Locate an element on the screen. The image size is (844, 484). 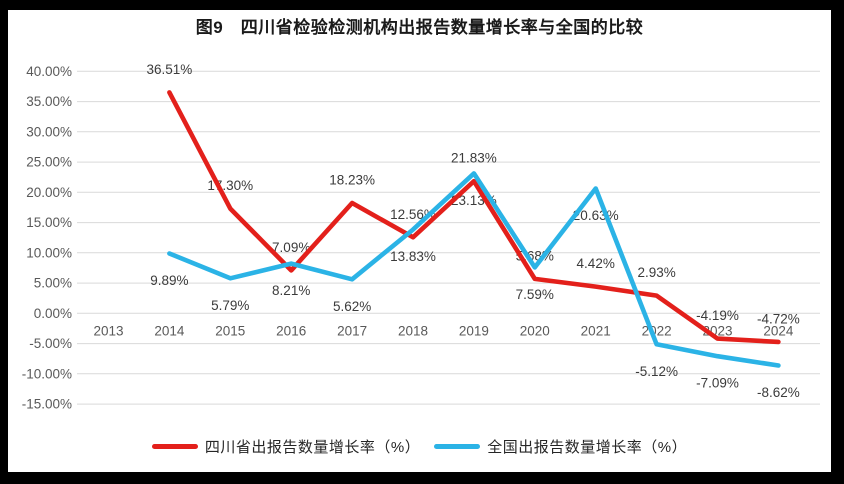
data-label: 36.51% is located at coordinates (170, 69).